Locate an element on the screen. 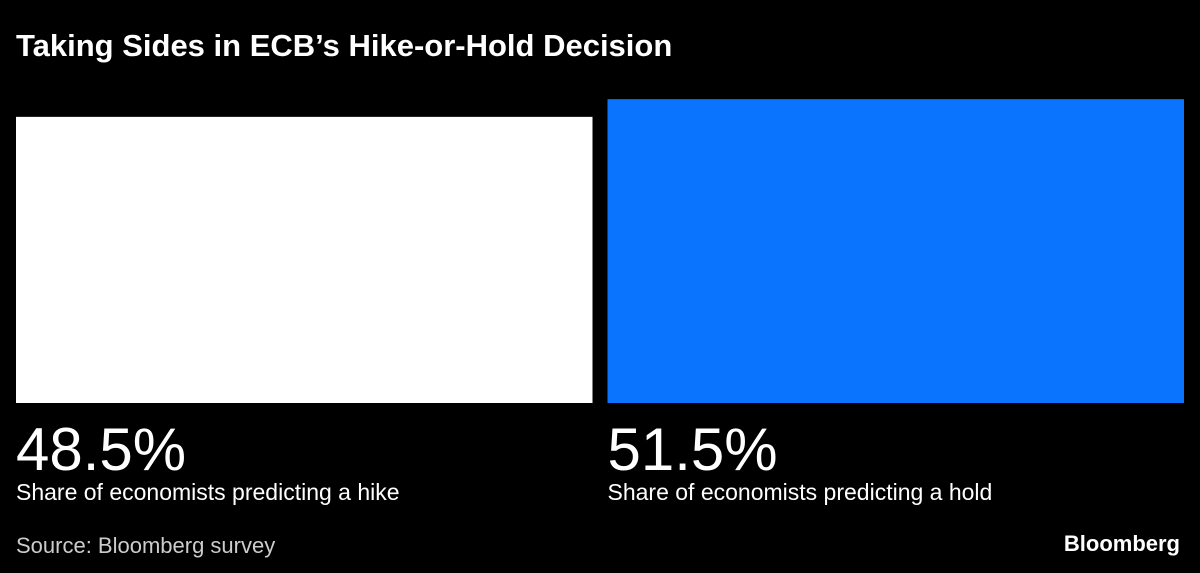 This screenshot has height=573, width=1200. source: Source: Bloomberg survey is located at coordinates (145, 545).